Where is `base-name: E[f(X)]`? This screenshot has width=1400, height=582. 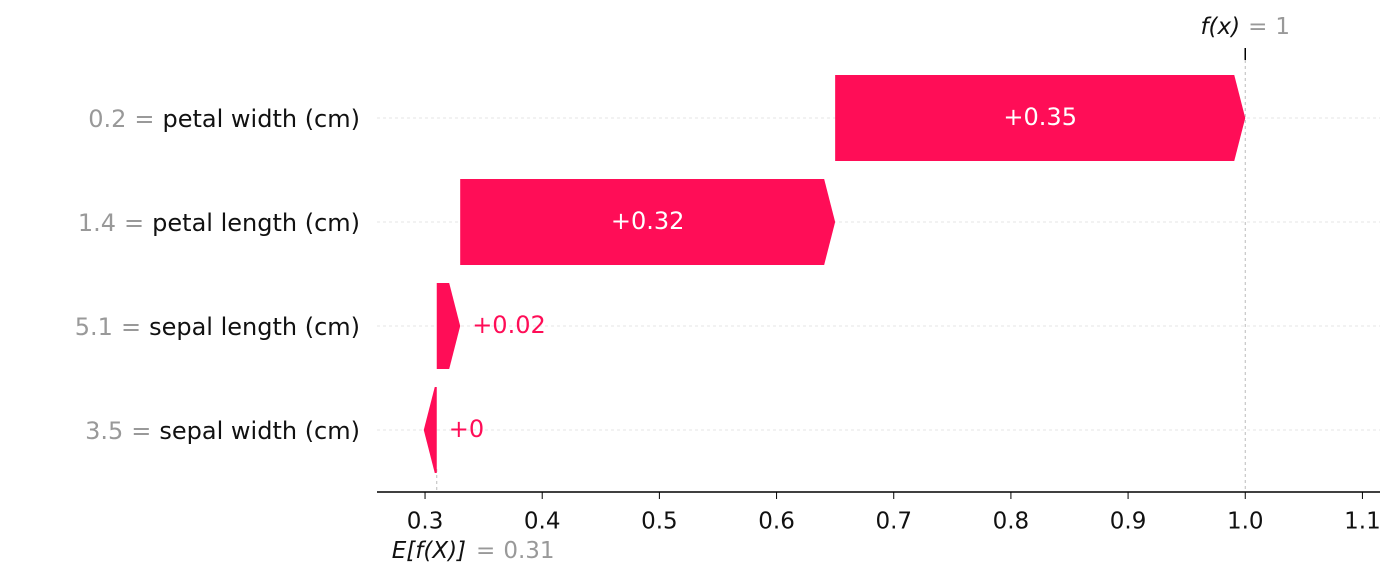 base-name: E[f(X)] is located at coordinates (429, 551).